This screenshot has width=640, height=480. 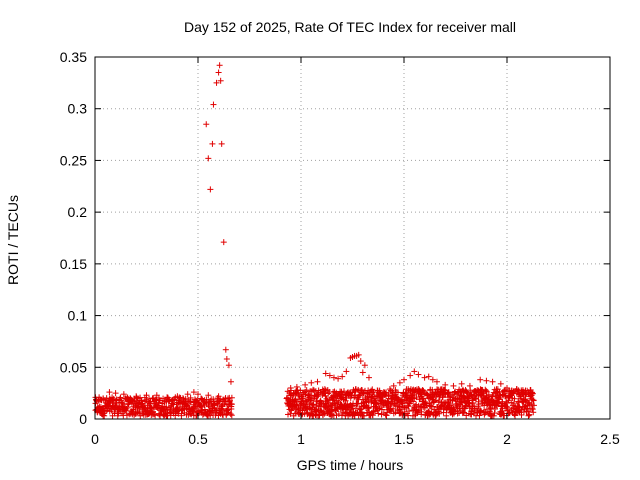 I want to click on x-tick-label: 1.5, so click(x=404, y=439).